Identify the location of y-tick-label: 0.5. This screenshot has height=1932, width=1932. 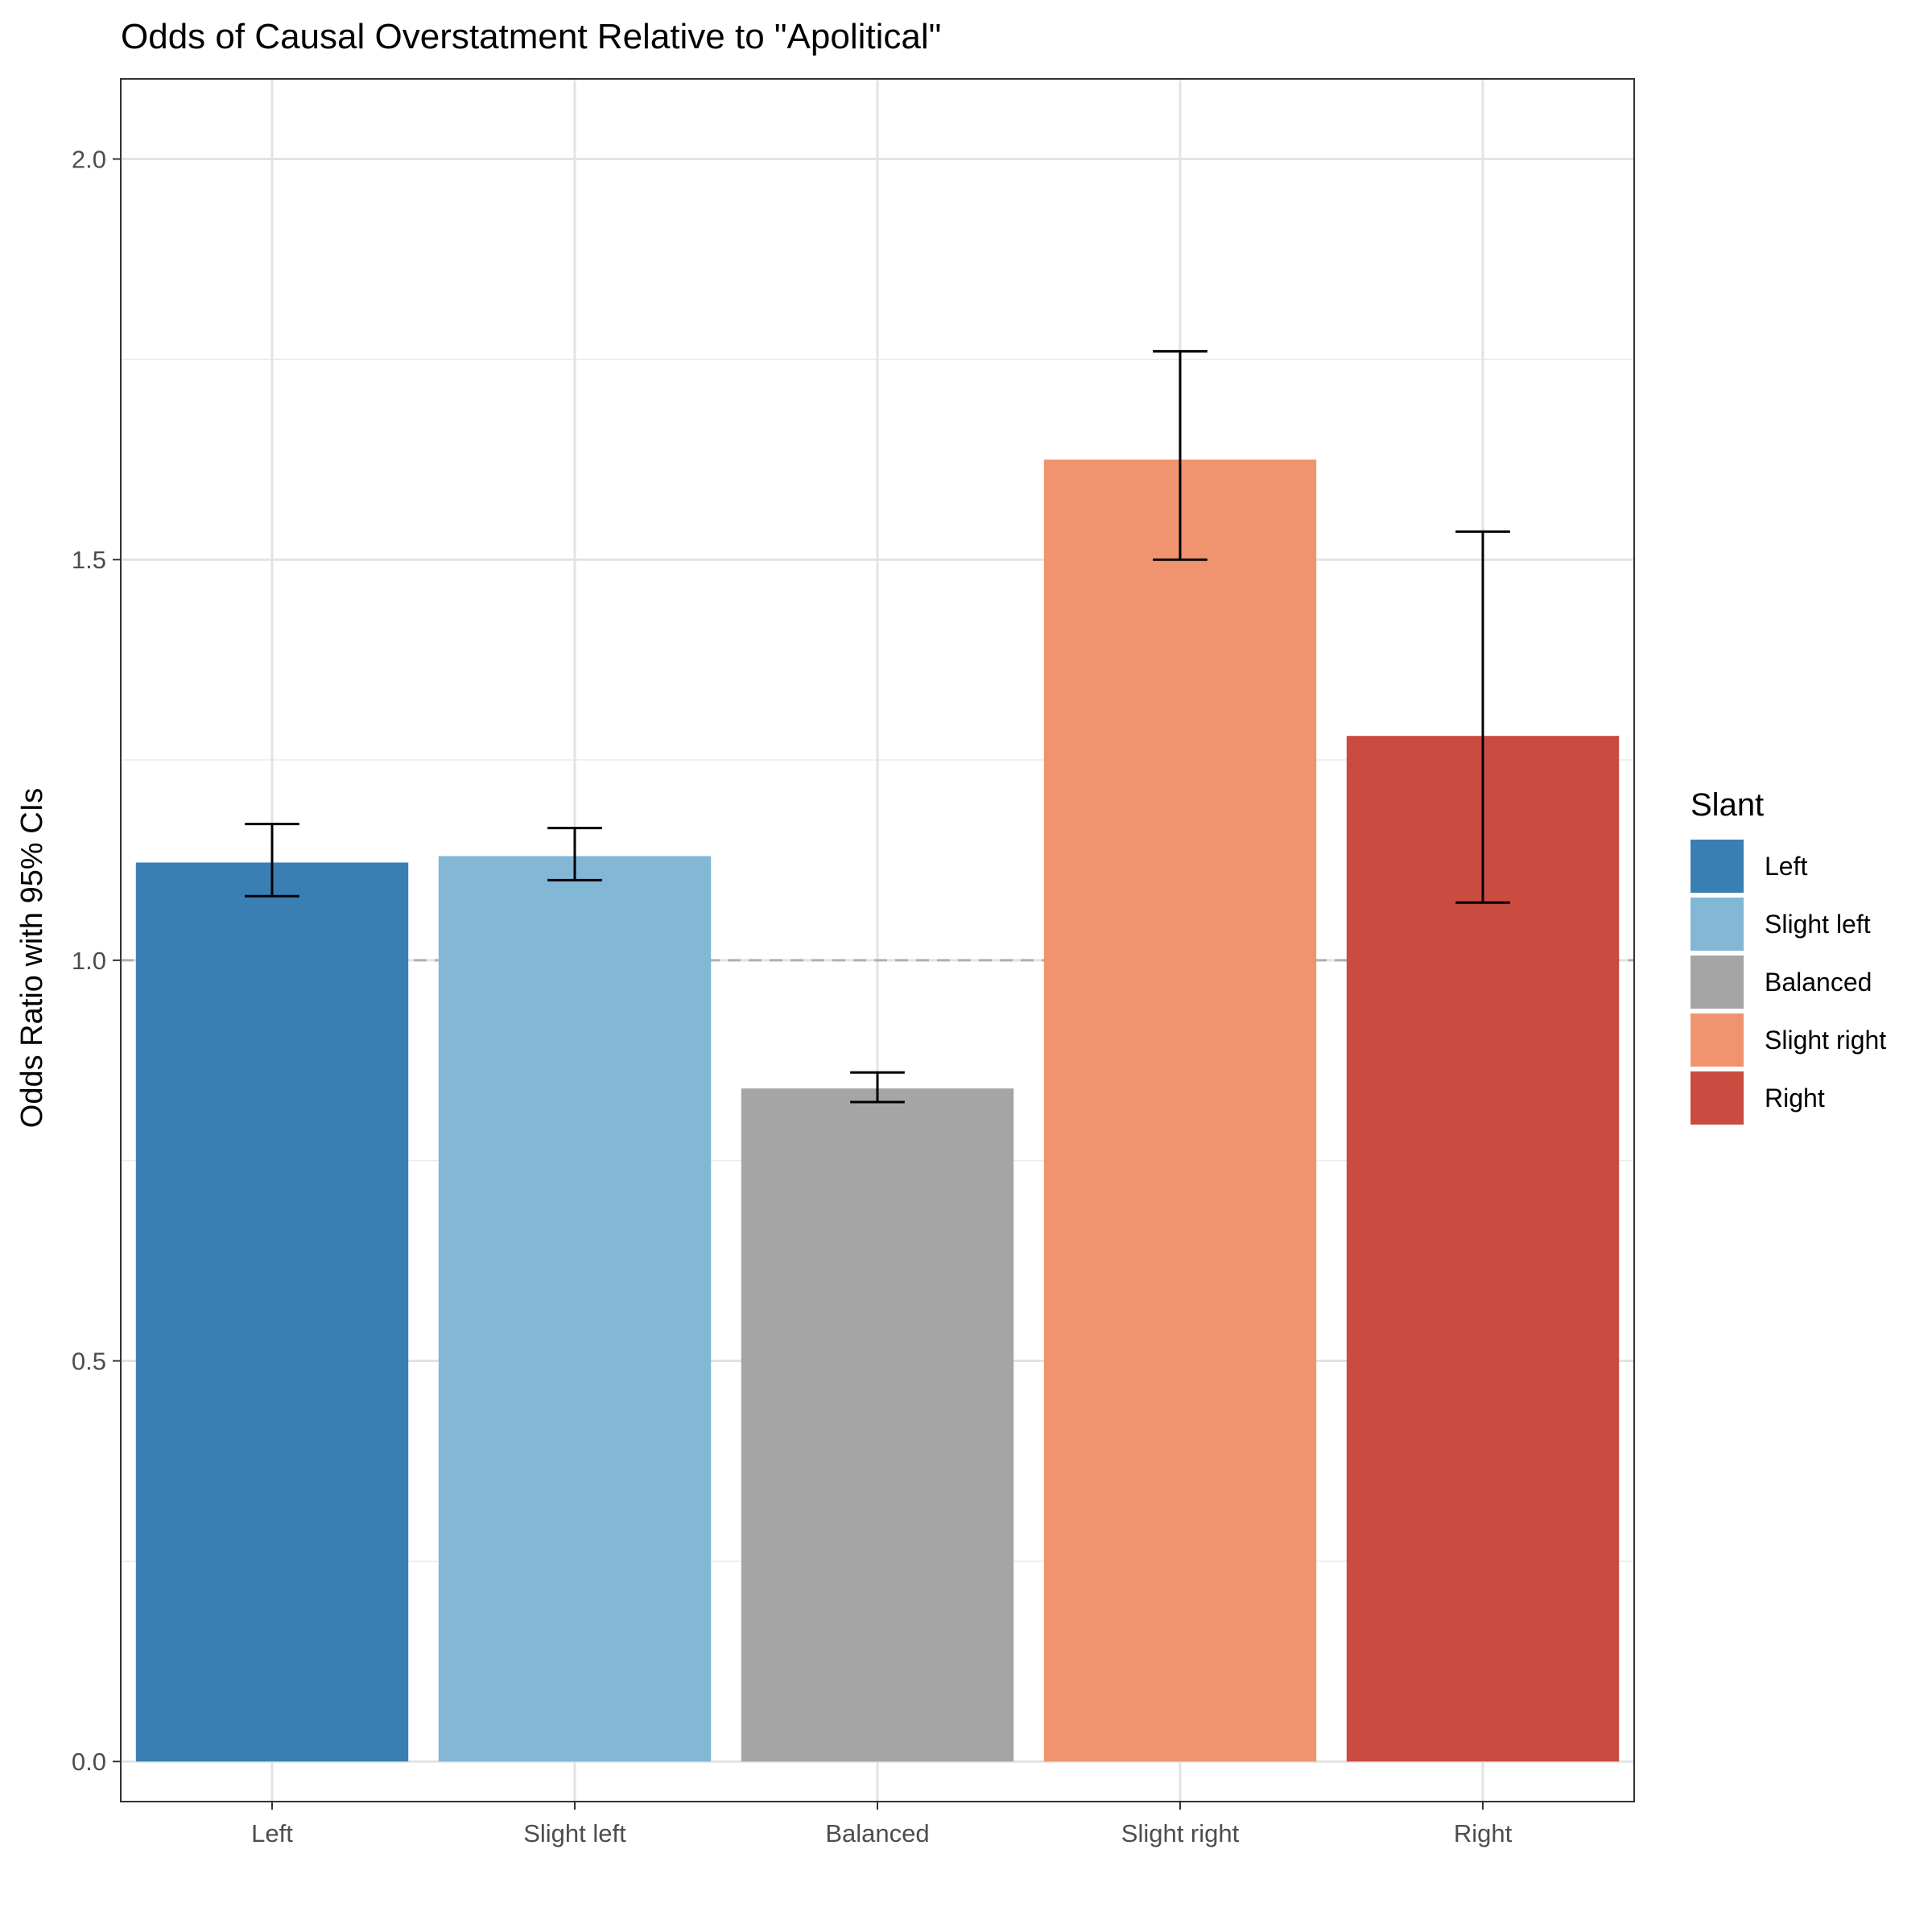
(89, 1362).